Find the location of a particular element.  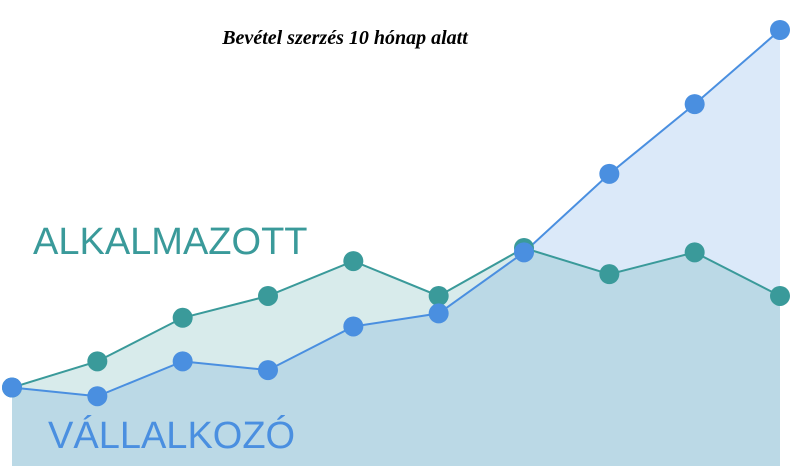

legend-label: ALKALMAZOTT is located at coordinates (170, 242).